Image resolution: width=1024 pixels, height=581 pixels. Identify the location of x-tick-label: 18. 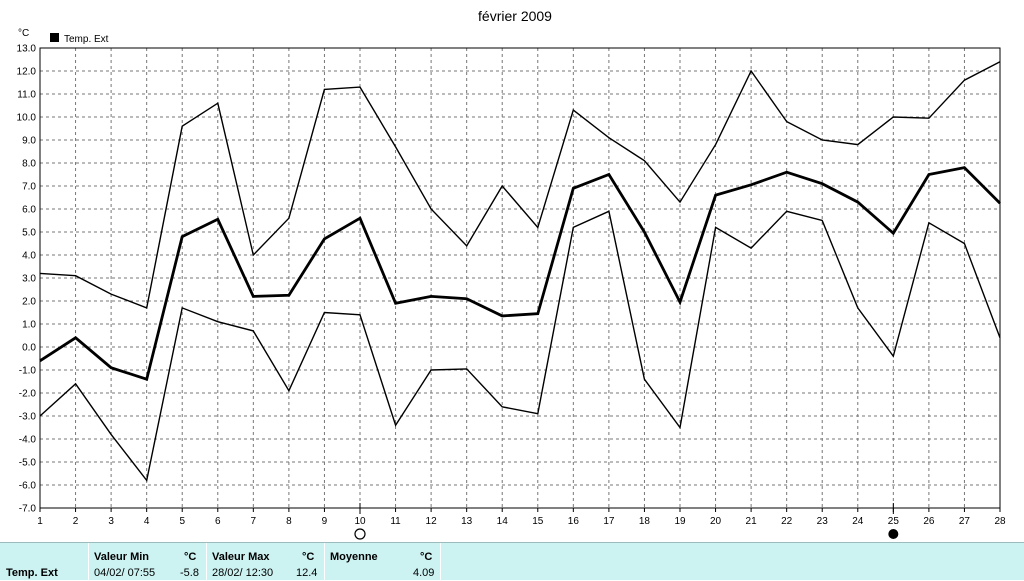
(645, 521).